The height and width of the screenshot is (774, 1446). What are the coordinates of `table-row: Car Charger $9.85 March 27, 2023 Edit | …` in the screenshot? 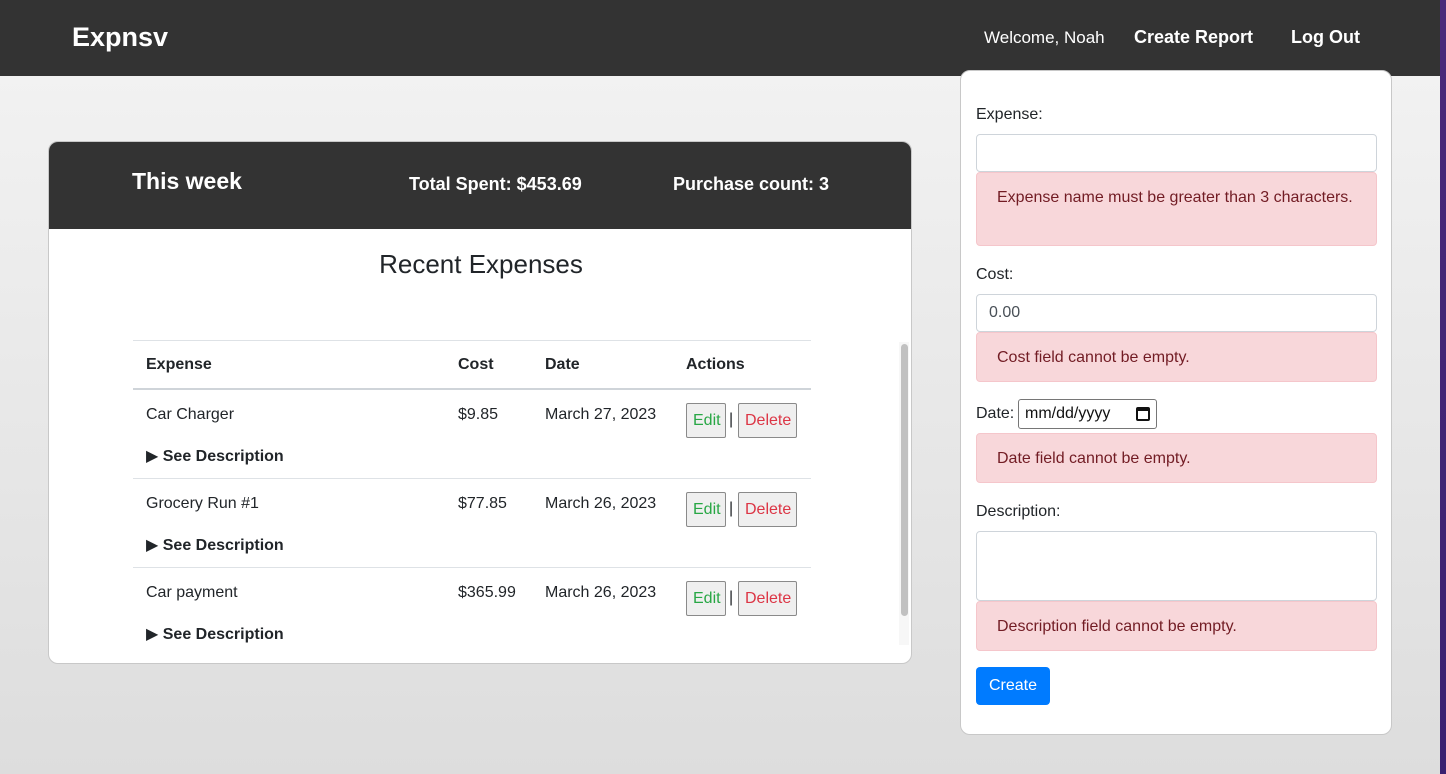 It's located at (472, 434).